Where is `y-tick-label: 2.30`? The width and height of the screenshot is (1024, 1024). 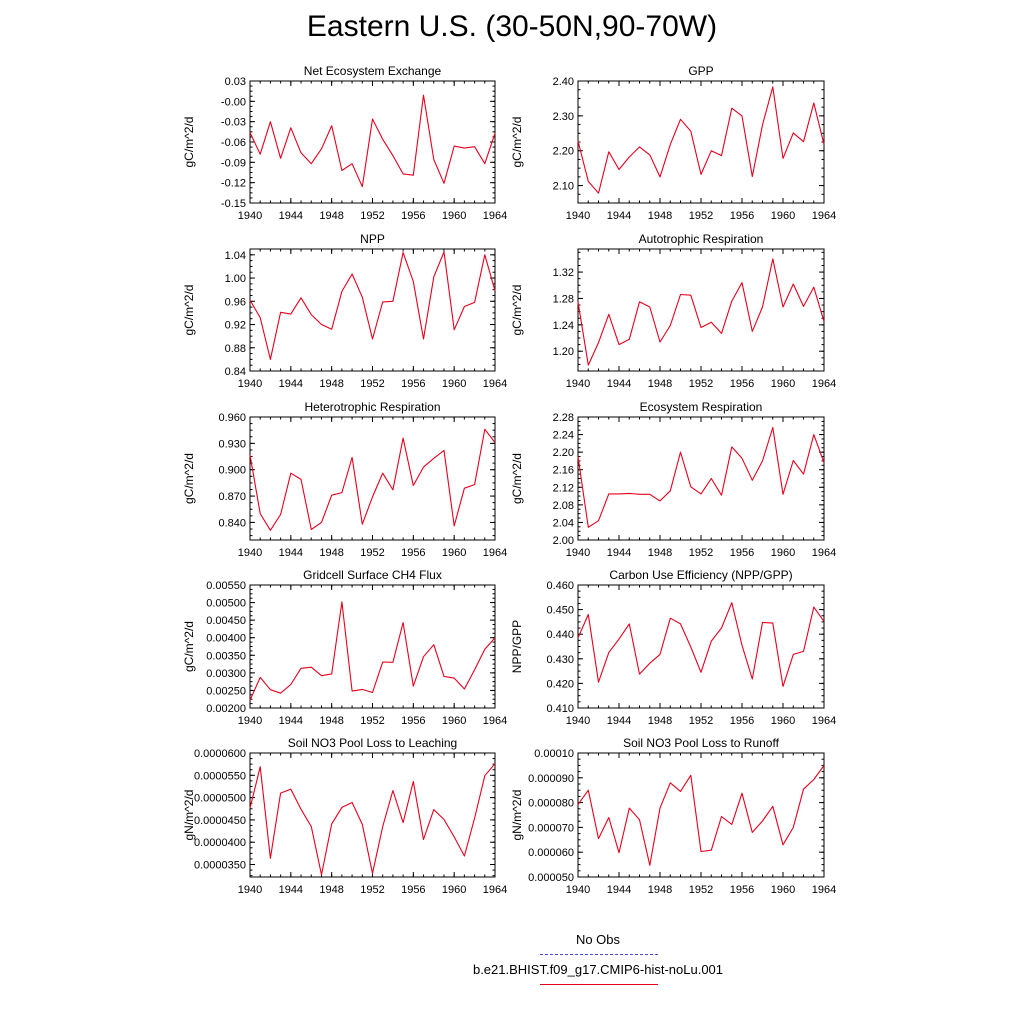 y-tick-label: 2.30 is located at coordinates (563, 117).